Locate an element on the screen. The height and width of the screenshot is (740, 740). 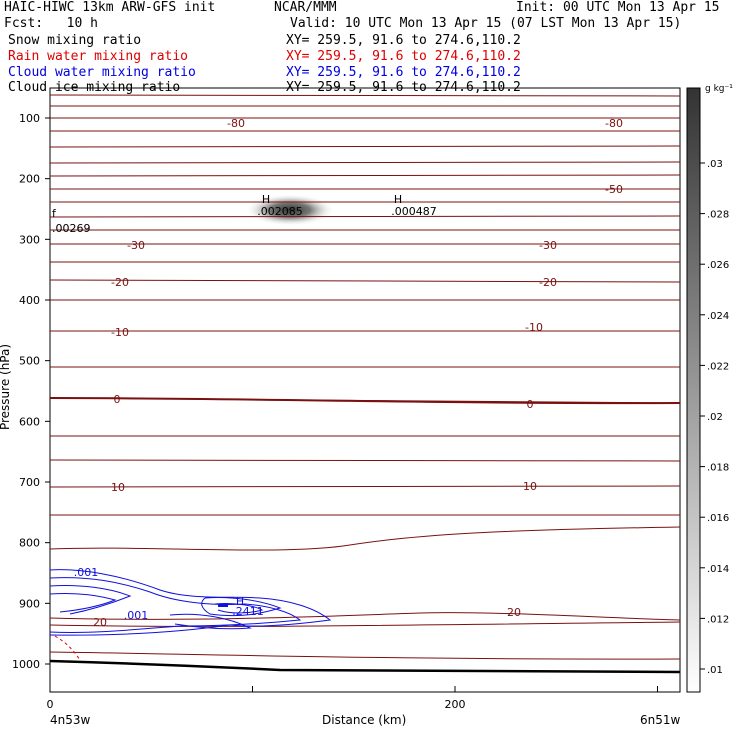
left-location: 4n53w is located at coordinates (70, 720).